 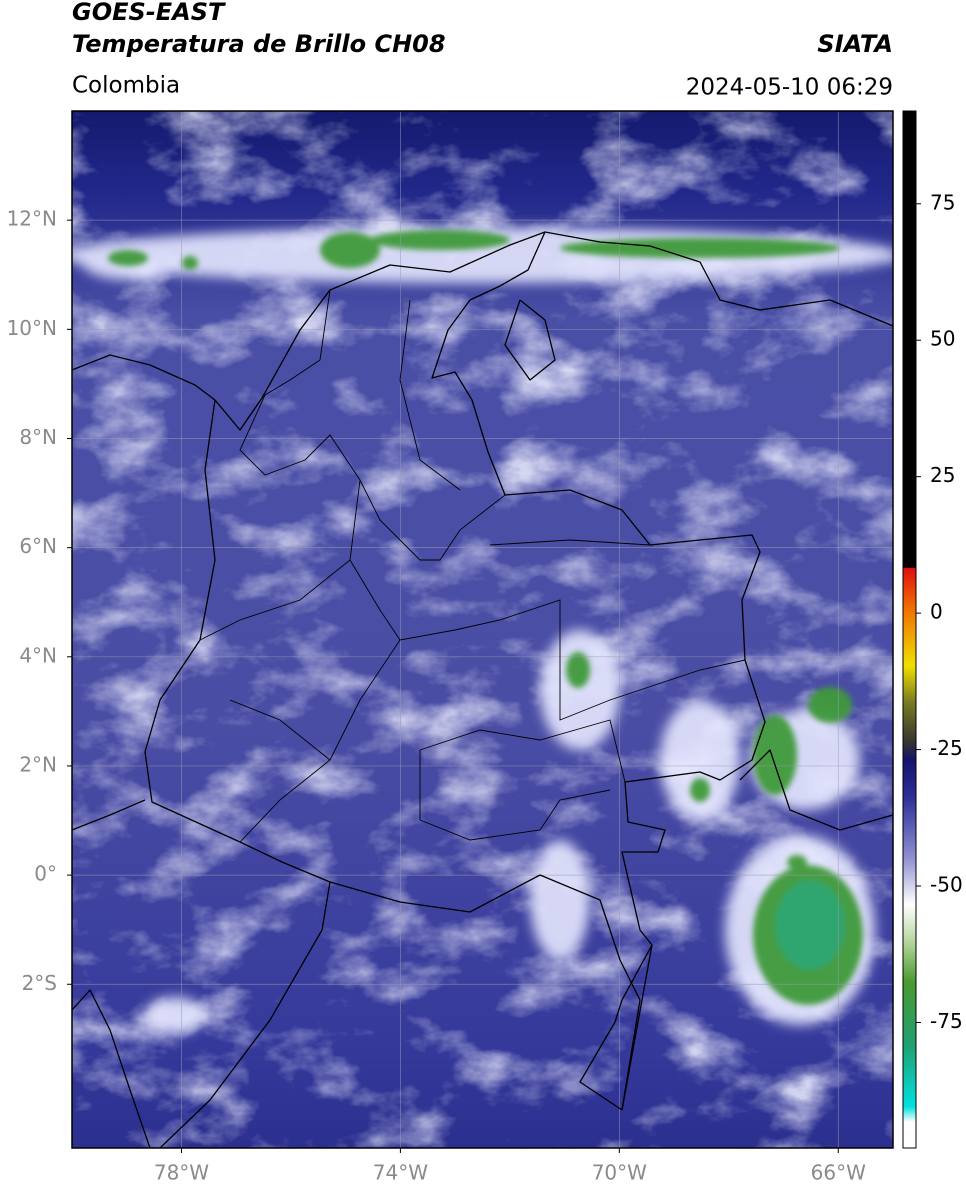 I want to click on lon-tick-label: 66°W, so click(x=838, y=1173).